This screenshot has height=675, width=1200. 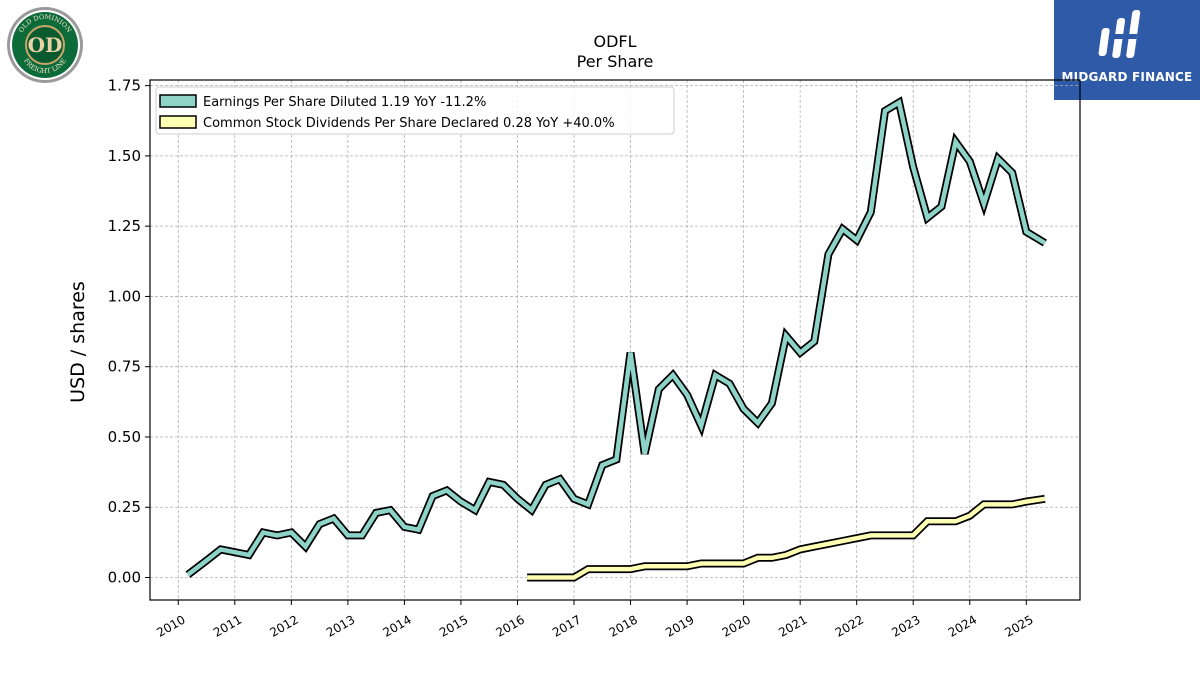 I want to click on x-tick-label: 2024, so click(x=962, y=625).